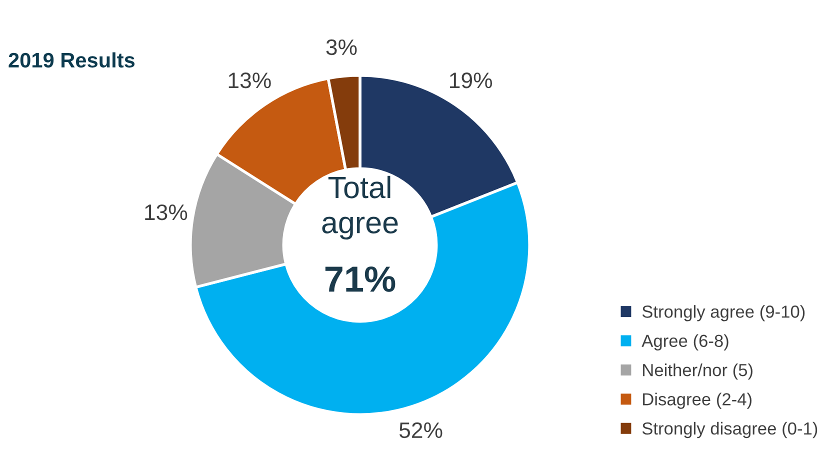 The height and width of the screenshot is (456, 838). What do you see at coordinates (685, 342) in the screenshot?
I see `legend-label: Agree (6-8)` at bounding box center [685, 342].